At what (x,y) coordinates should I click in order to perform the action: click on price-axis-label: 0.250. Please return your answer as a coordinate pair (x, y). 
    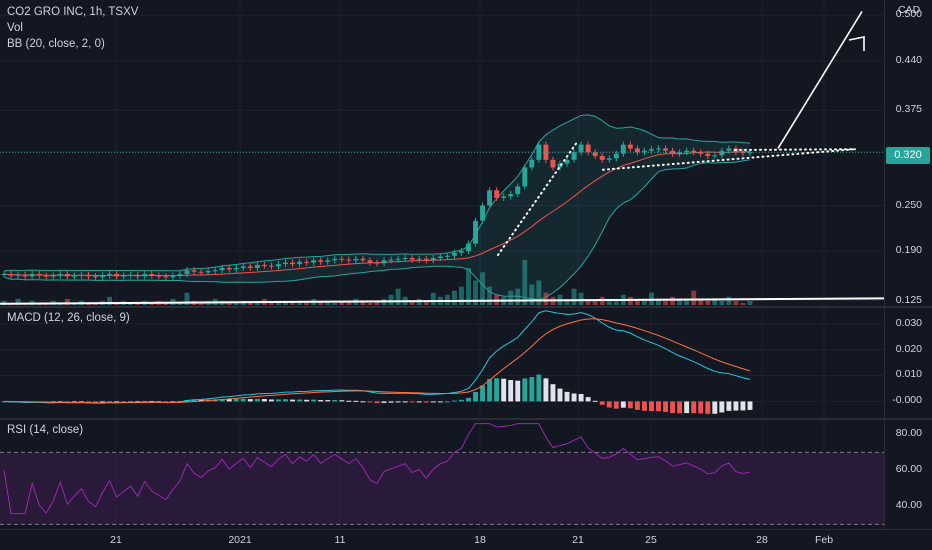
    Looking at the image, I should click on (908, 204).